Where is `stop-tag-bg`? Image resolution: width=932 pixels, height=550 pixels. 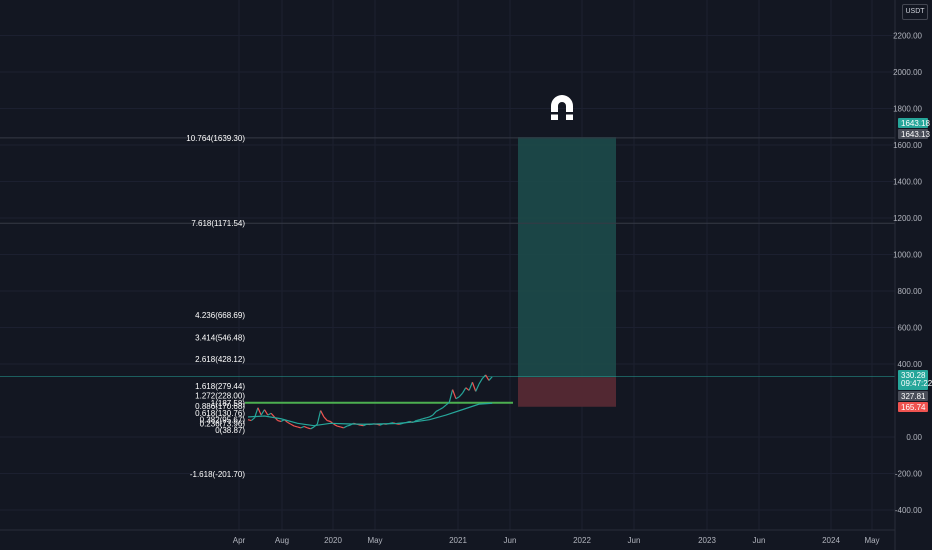
stop-tag-bg is located at coordinates (913, 407).